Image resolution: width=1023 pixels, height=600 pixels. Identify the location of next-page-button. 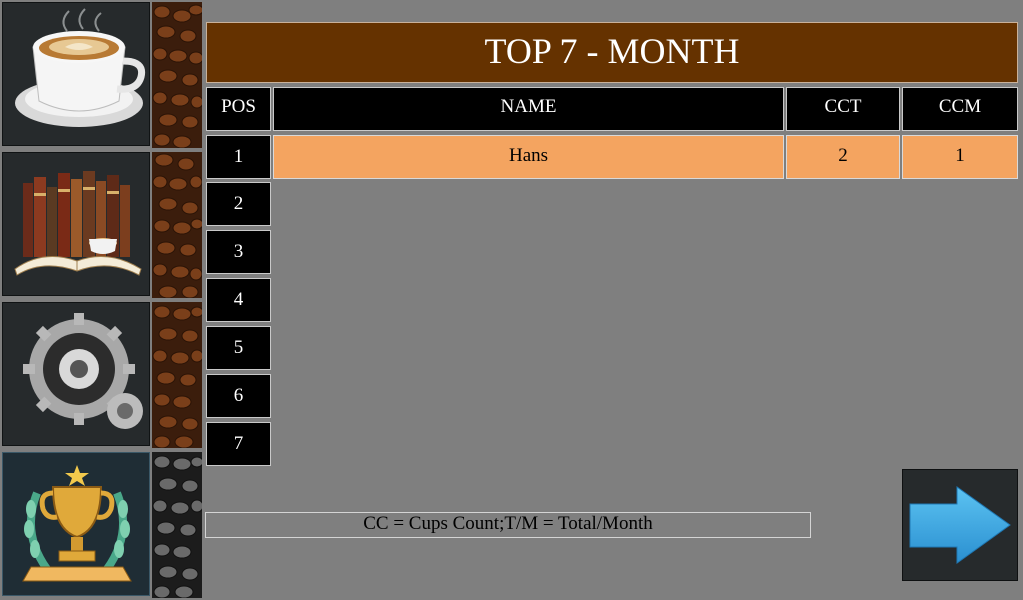
(960, 525).